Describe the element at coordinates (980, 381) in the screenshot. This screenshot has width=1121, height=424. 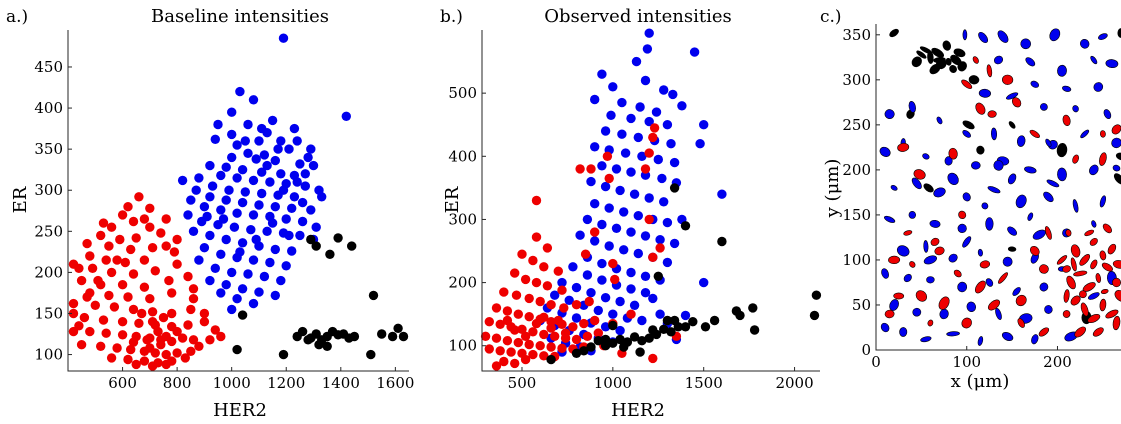
I see `panel-c-x-axis-label: x (μm)` at that location.